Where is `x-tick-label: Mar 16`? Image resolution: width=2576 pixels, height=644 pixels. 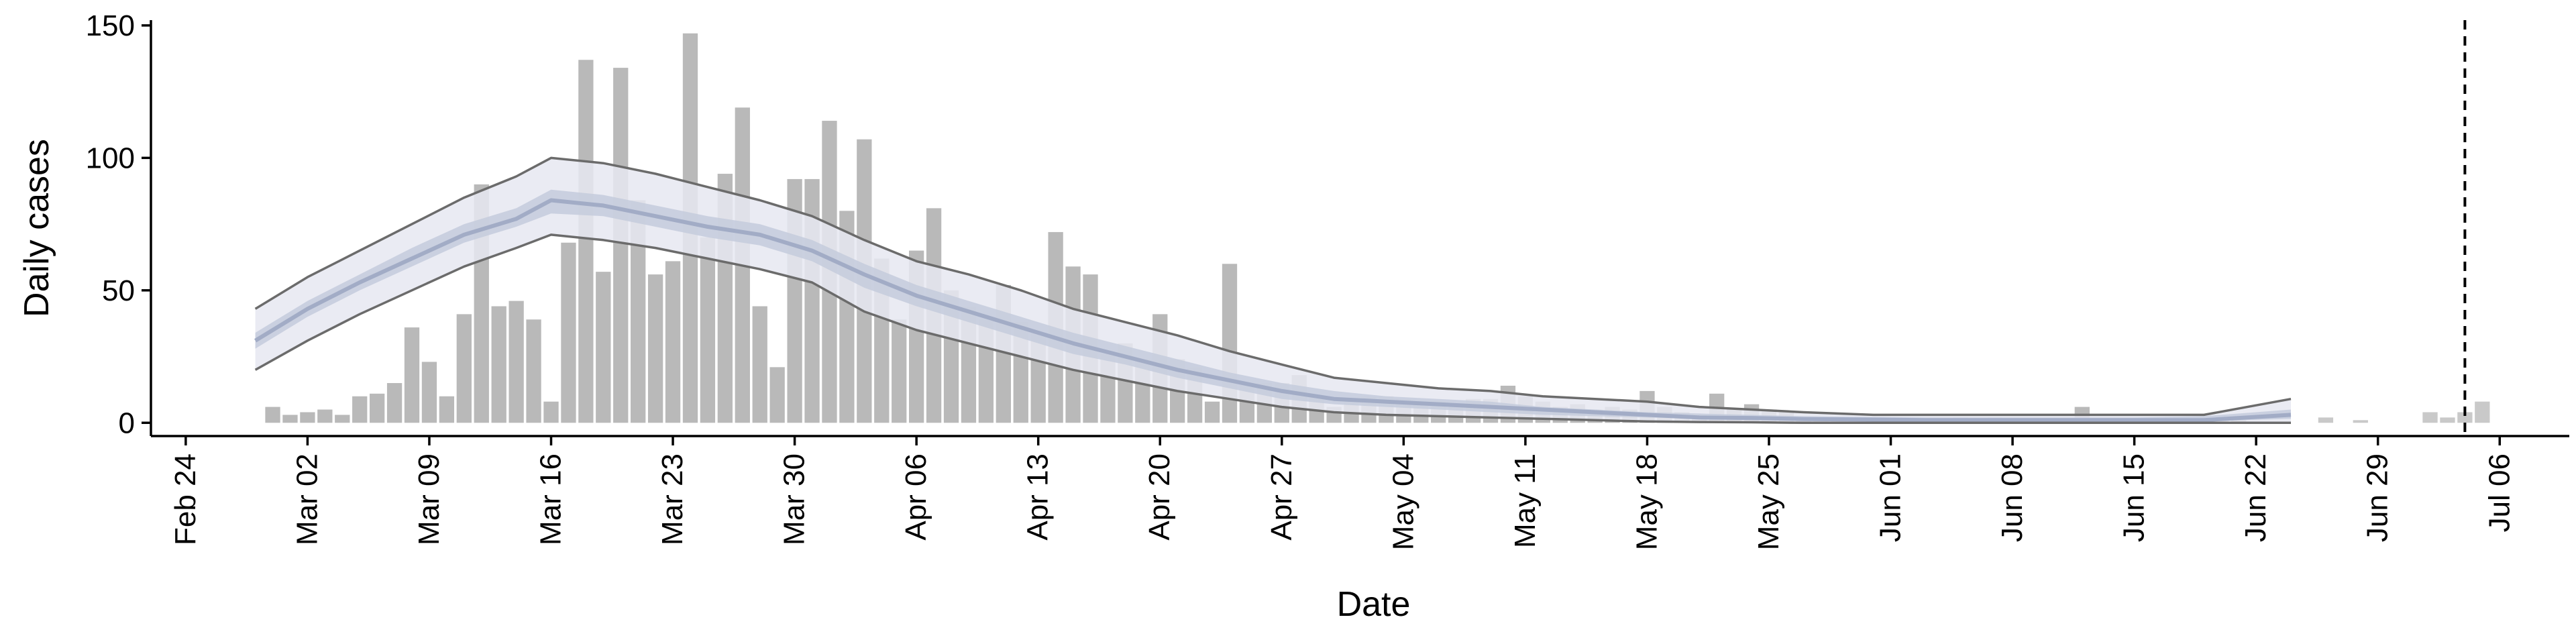 x-tick-label: Mar 16 is located at coordinates (551, 499).